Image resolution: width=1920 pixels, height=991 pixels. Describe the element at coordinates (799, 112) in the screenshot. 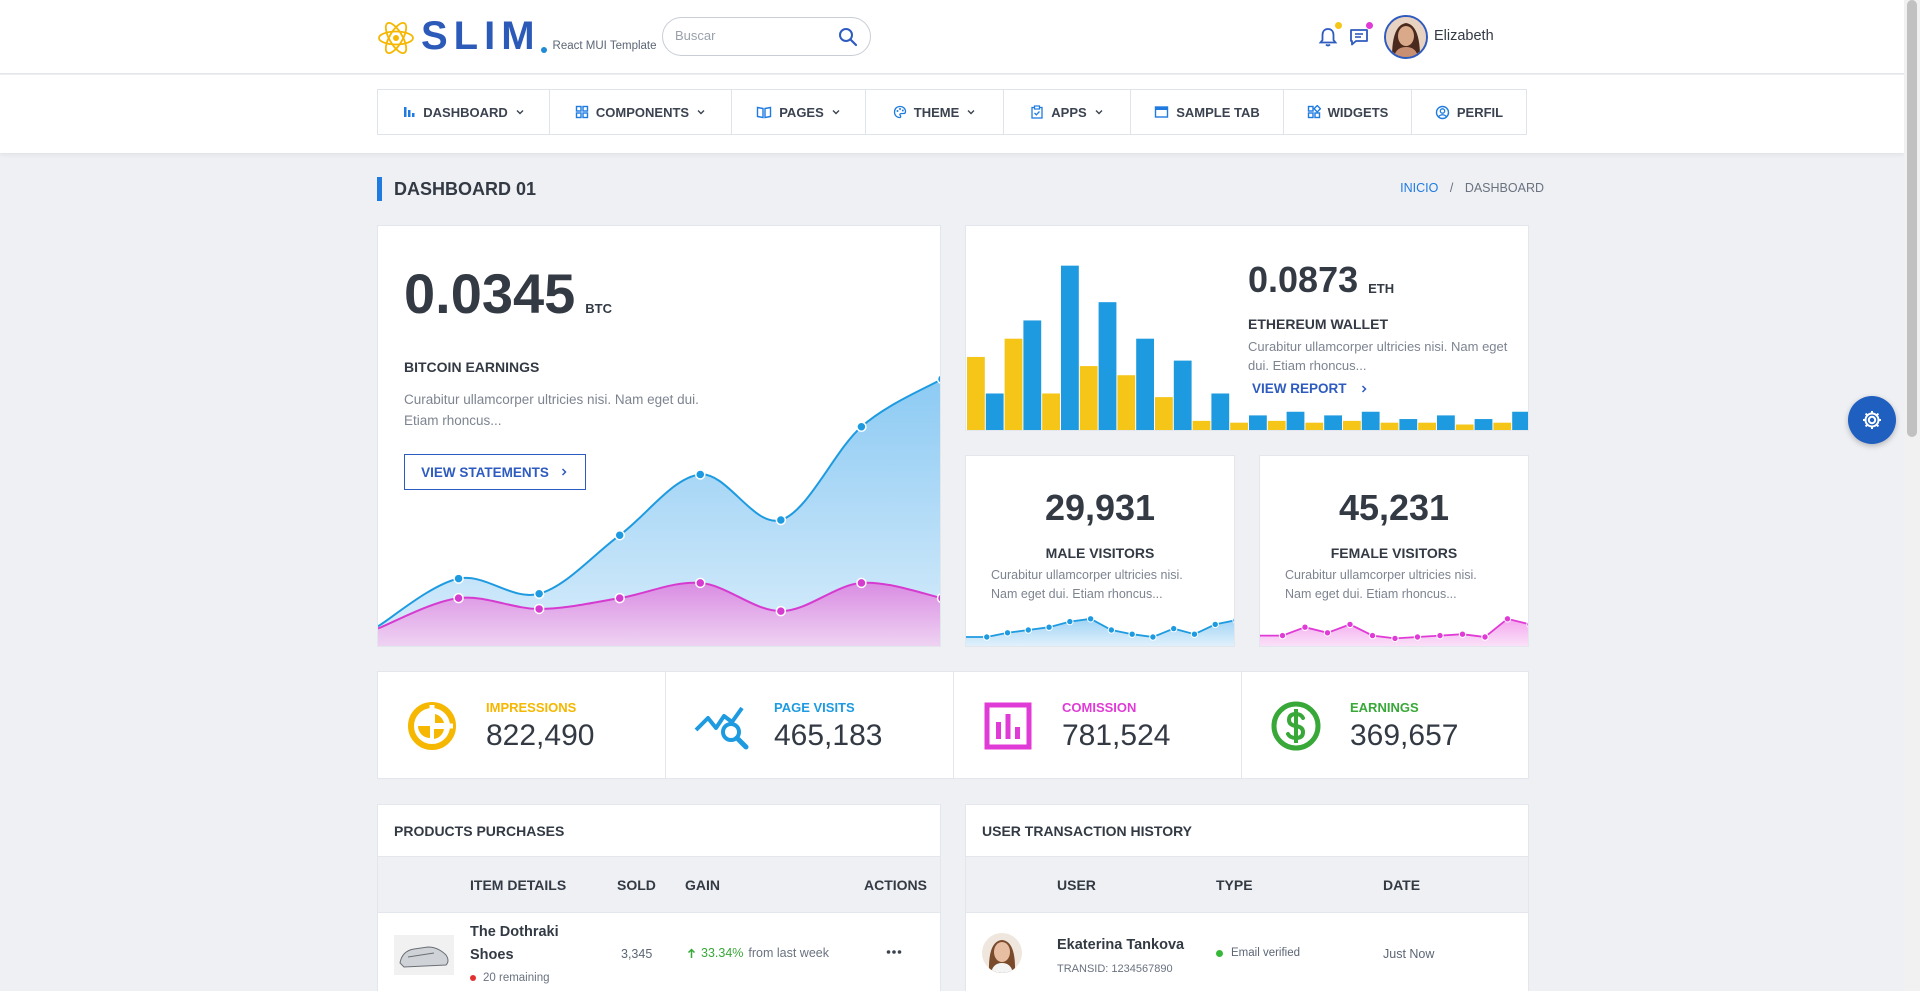

I see `nav-item-pages: PAGES` at that location.